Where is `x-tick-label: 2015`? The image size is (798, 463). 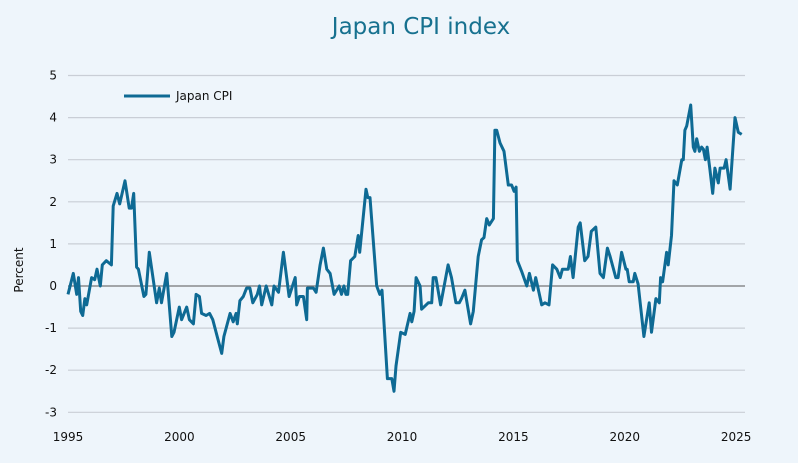 x-tick-label: 2015 is located at coordinates (513, 437).